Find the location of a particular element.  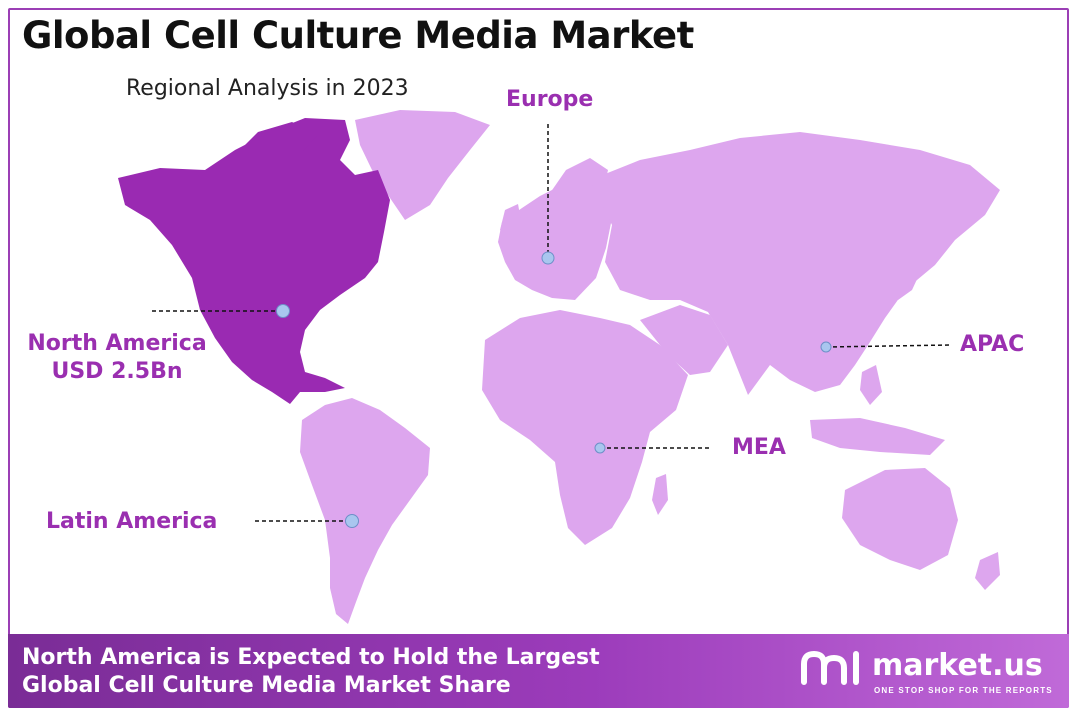

europe-marker is located at coordinates (548, 258).